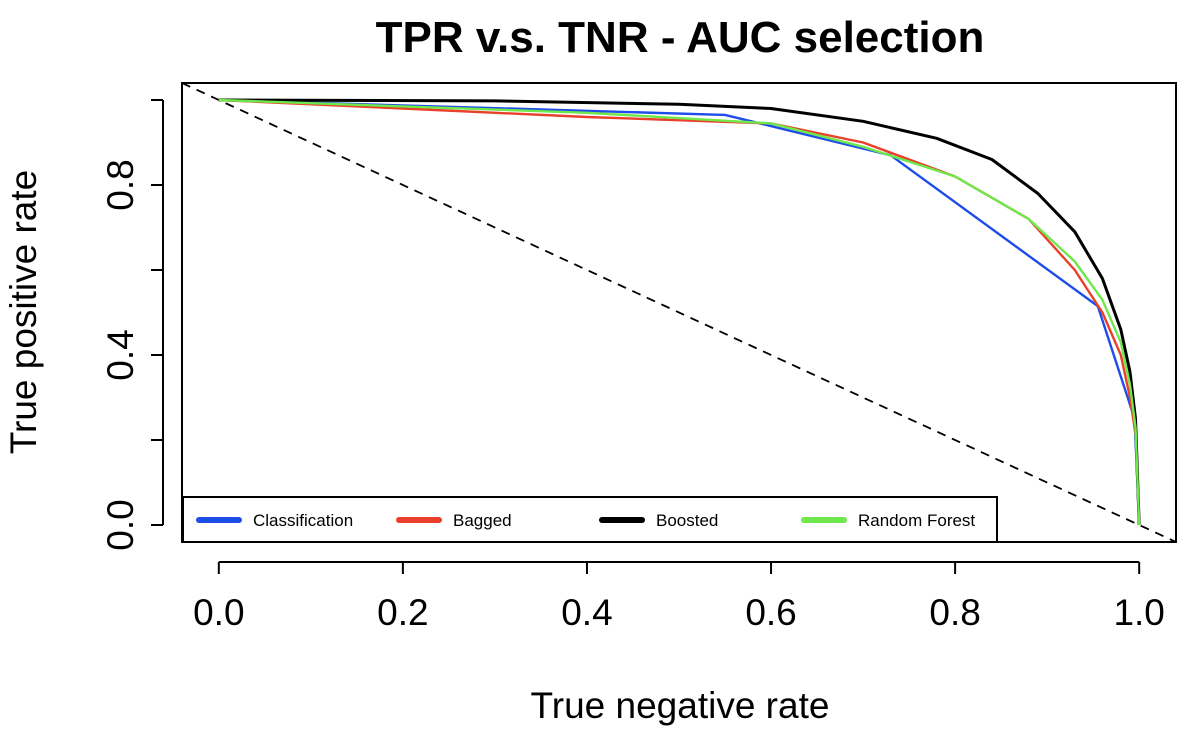  Describe the element at coordinates (218, 612) in the screenshot. I see `x-tick-label: 0.0` at that location.